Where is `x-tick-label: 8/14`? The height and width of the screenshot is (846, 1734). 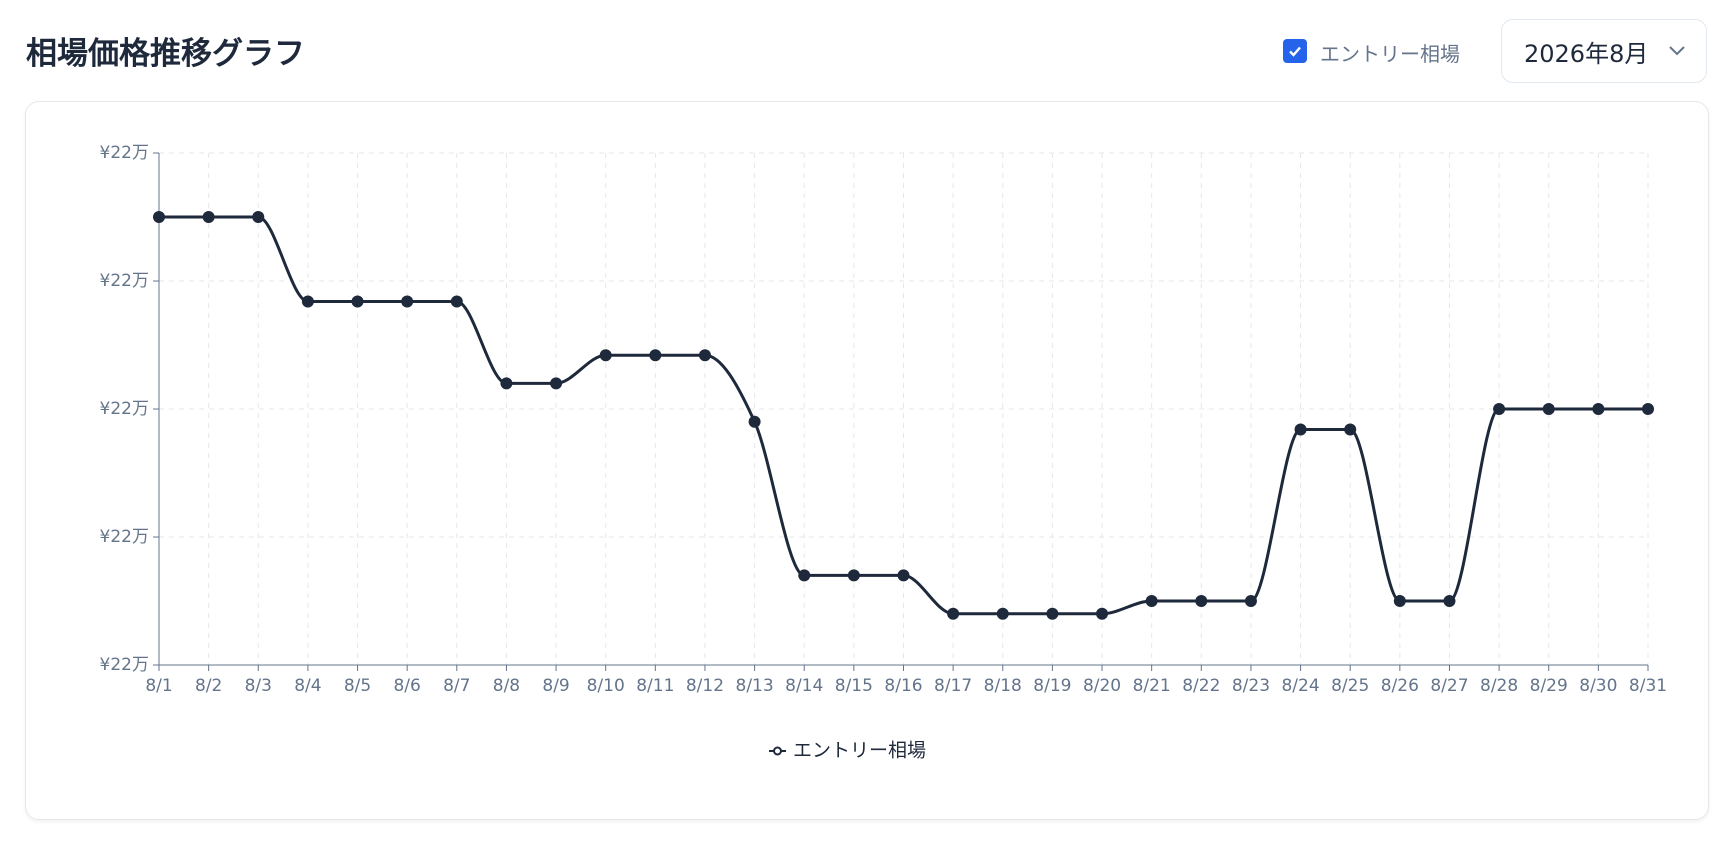
x-tick-label: 8/14 is located at coordinates (804, 686).